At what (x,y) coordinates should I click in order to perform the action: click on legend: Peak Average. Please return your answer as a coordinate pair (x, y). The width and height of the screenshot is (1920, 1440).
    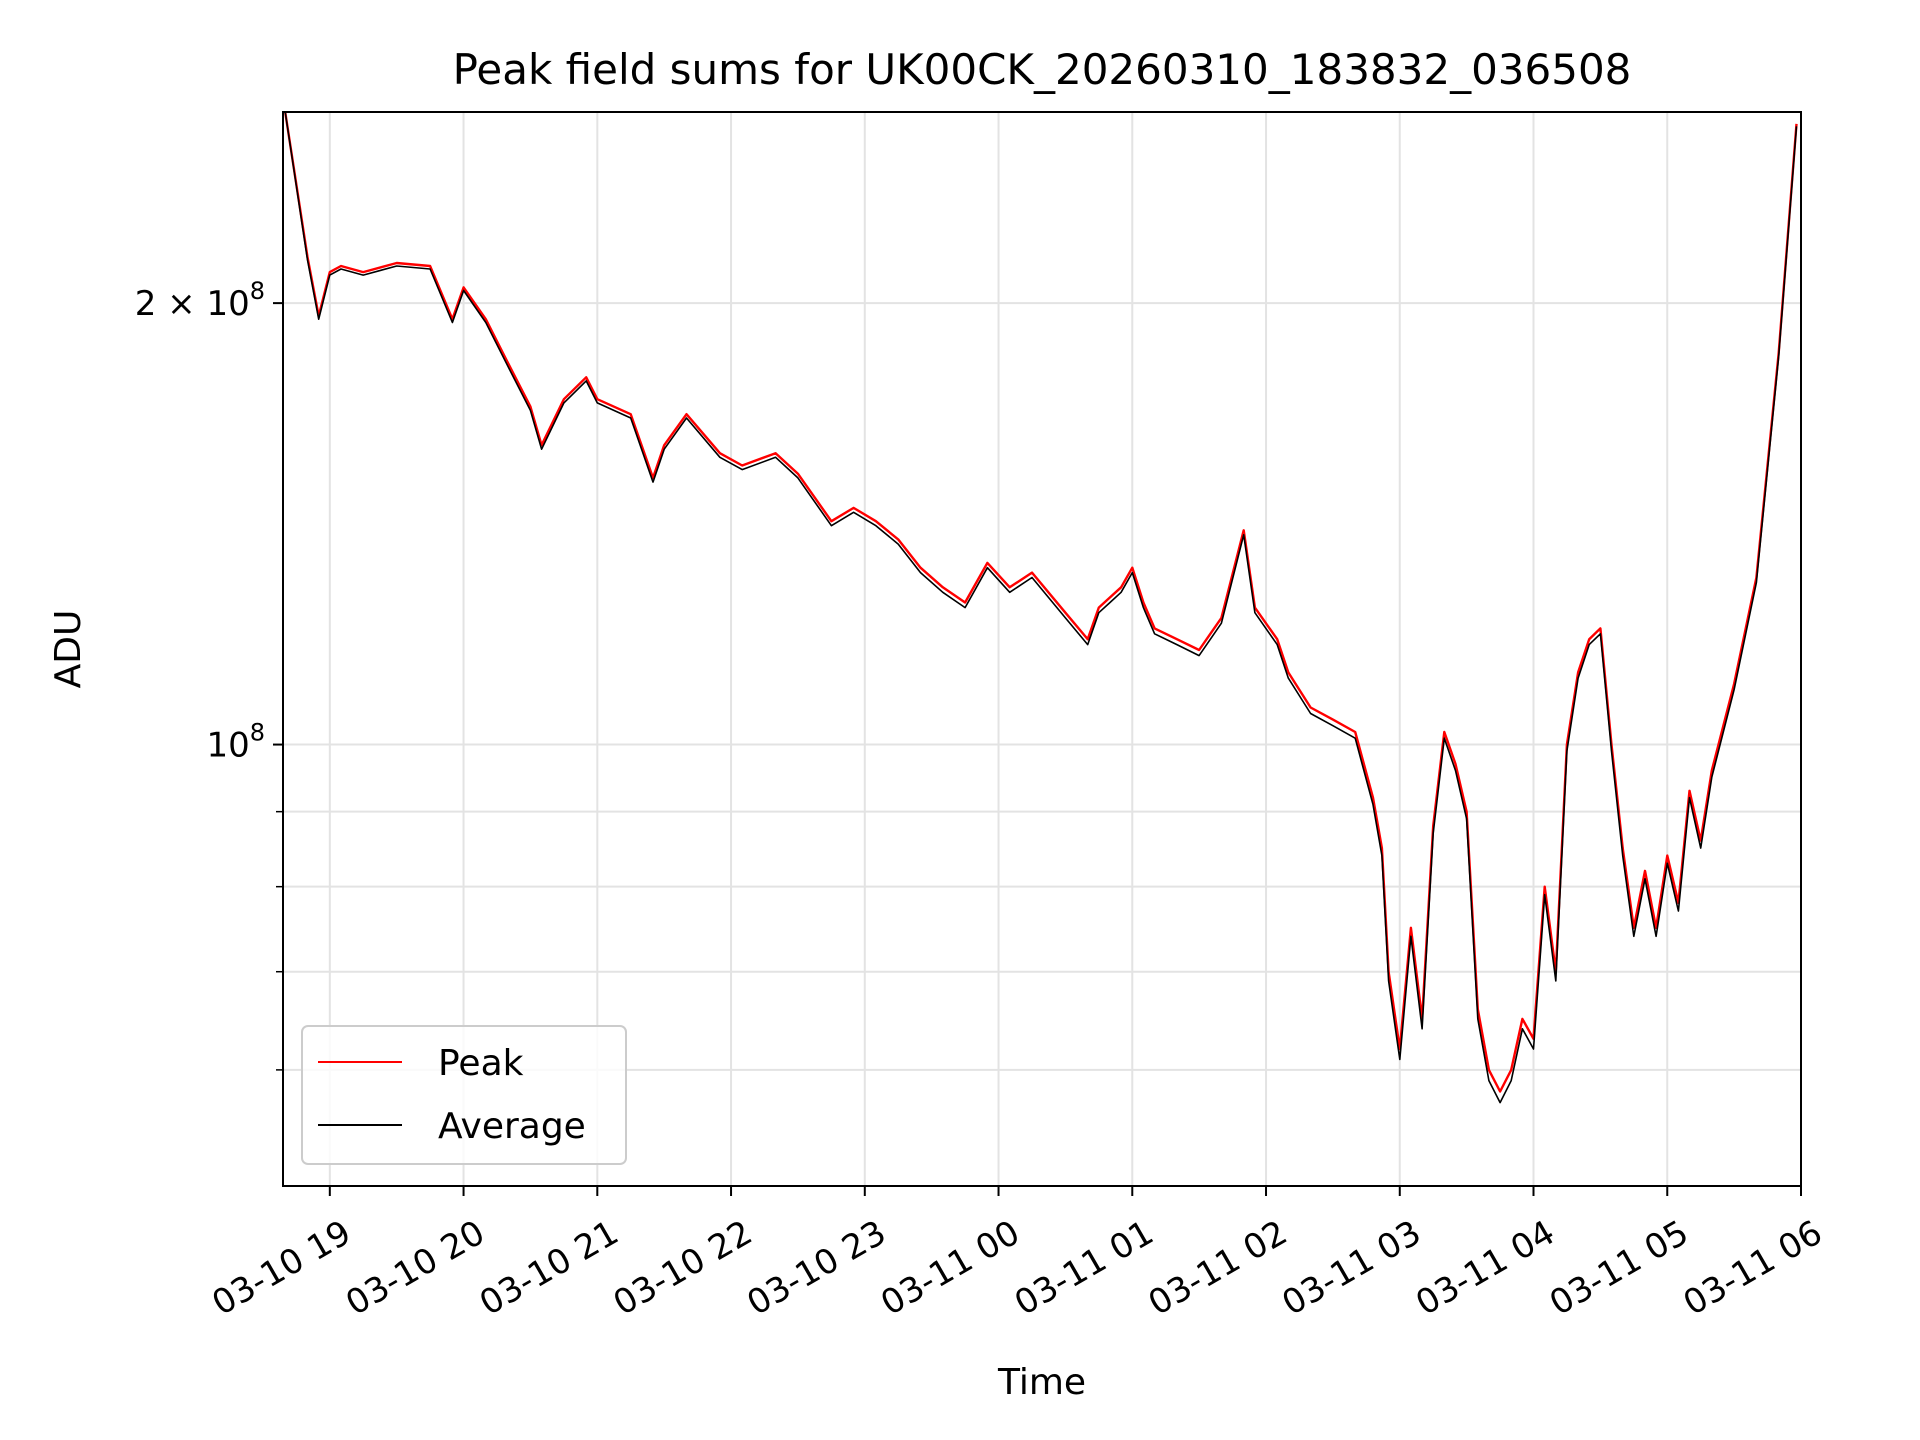
    Looking at the image, I should click on (464, 1095).